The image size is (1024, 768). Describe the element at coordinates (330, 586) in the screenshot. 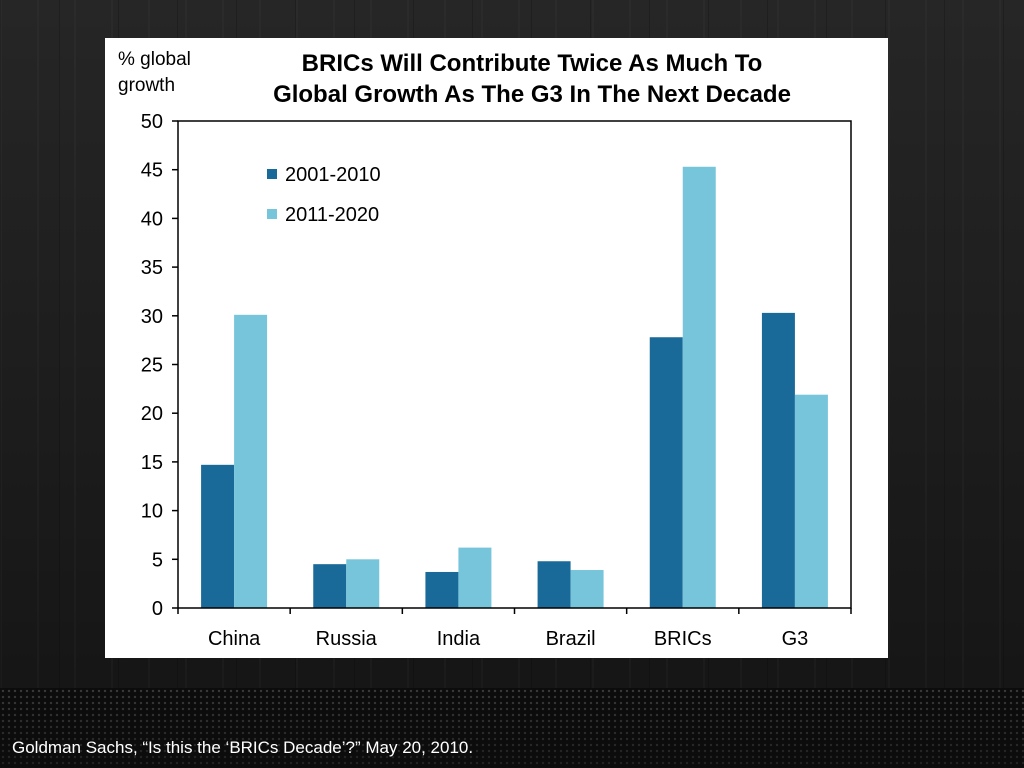

I see `bar-2001-2010-russia` at that location.